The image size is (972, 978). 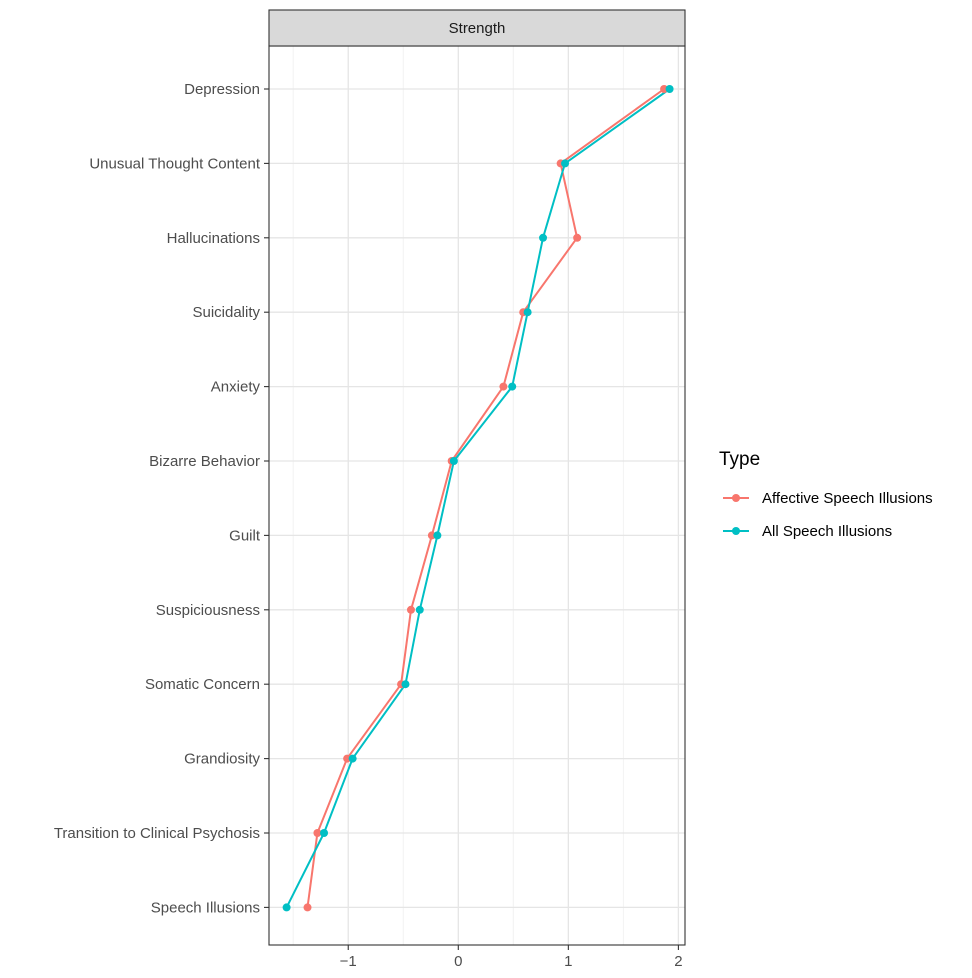 What do you see at coordinates (157, 833) in the screenshot?
I see `y-tick-label: Transition to Clinical Psychosis` at bounding box center [157, 833].